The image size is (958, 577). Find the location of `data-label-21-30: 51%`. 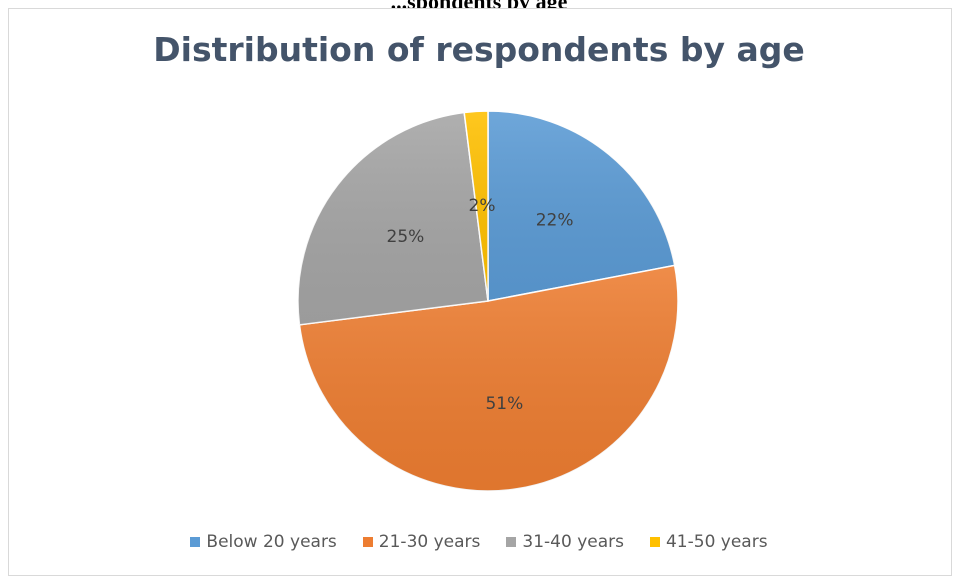

data-label-21-30: 51% is located at coordinates (504, 404).